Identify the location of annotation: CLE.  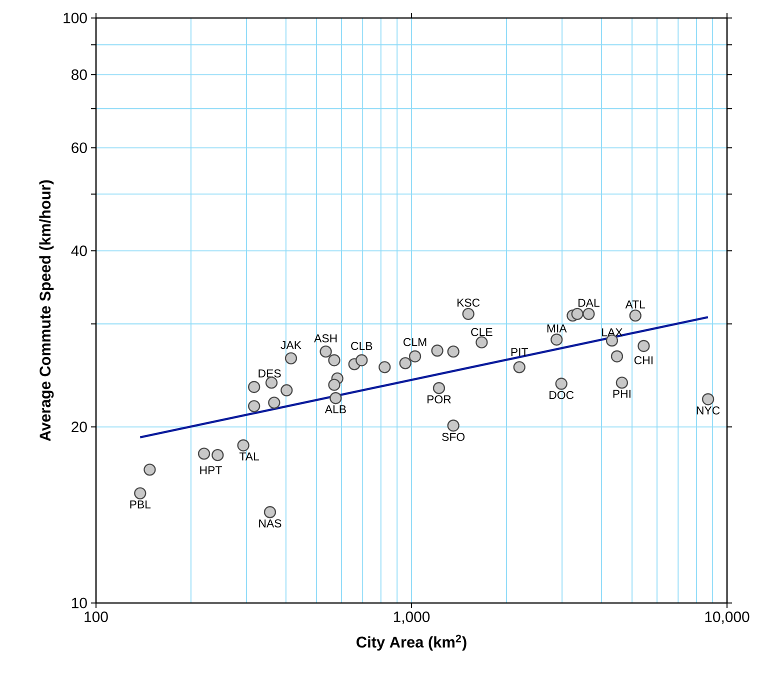
(481, 332).